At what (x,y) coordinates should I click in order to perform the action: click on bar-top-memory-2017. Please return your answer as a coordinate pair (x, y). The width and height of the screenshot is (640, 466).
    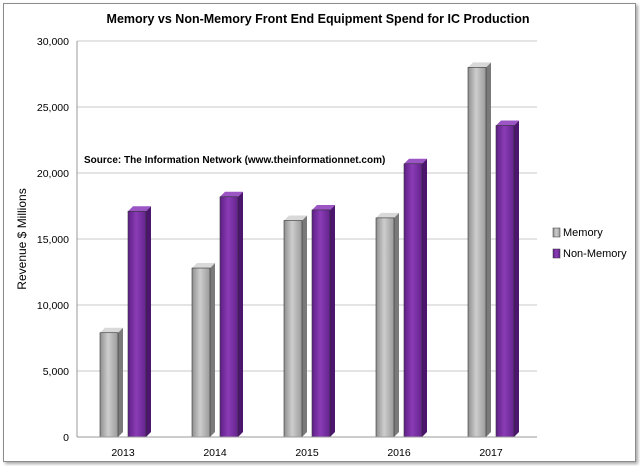
    Looking at the image, I should click on (479, 65).